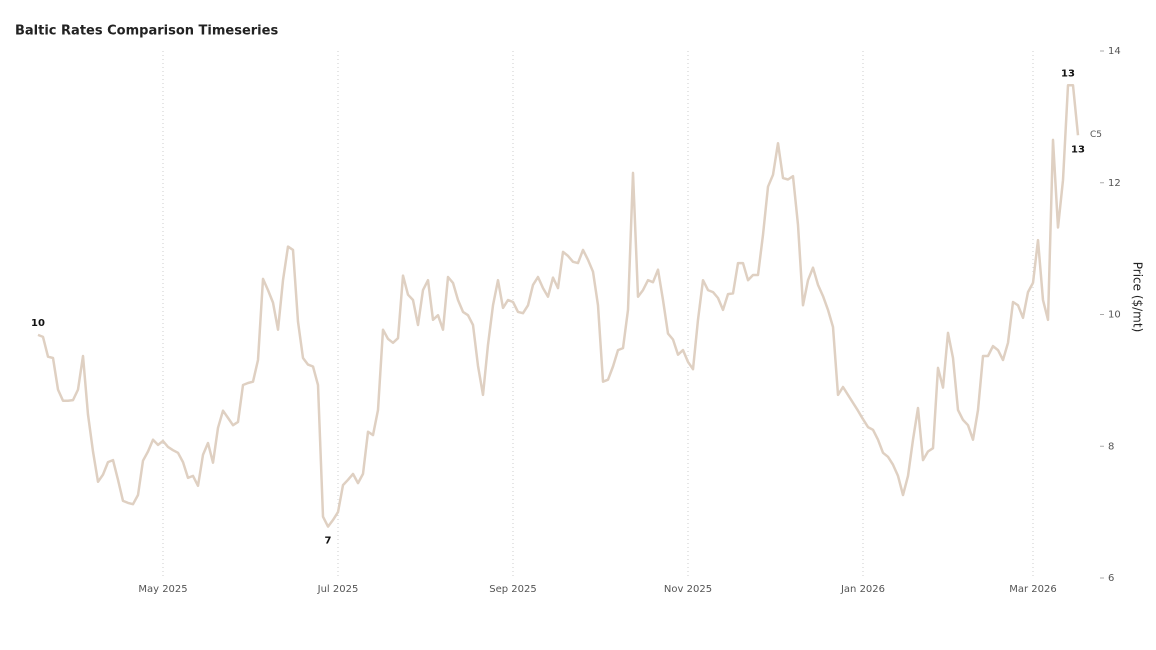  Describe the element at coordinates (328, 541) in the screenshot. I see `data-label: 7` at that location.